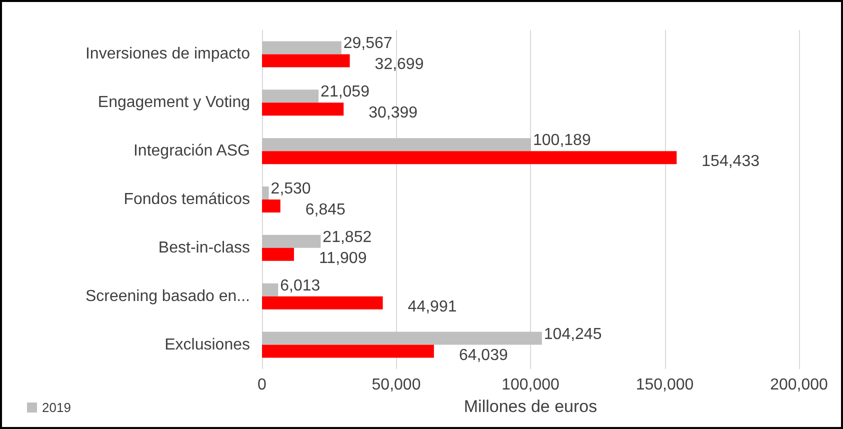  What do you see at coordinates (573, 334) in the screenshot?
I see `data-label: 104,245` at bounding box center [573, 334].